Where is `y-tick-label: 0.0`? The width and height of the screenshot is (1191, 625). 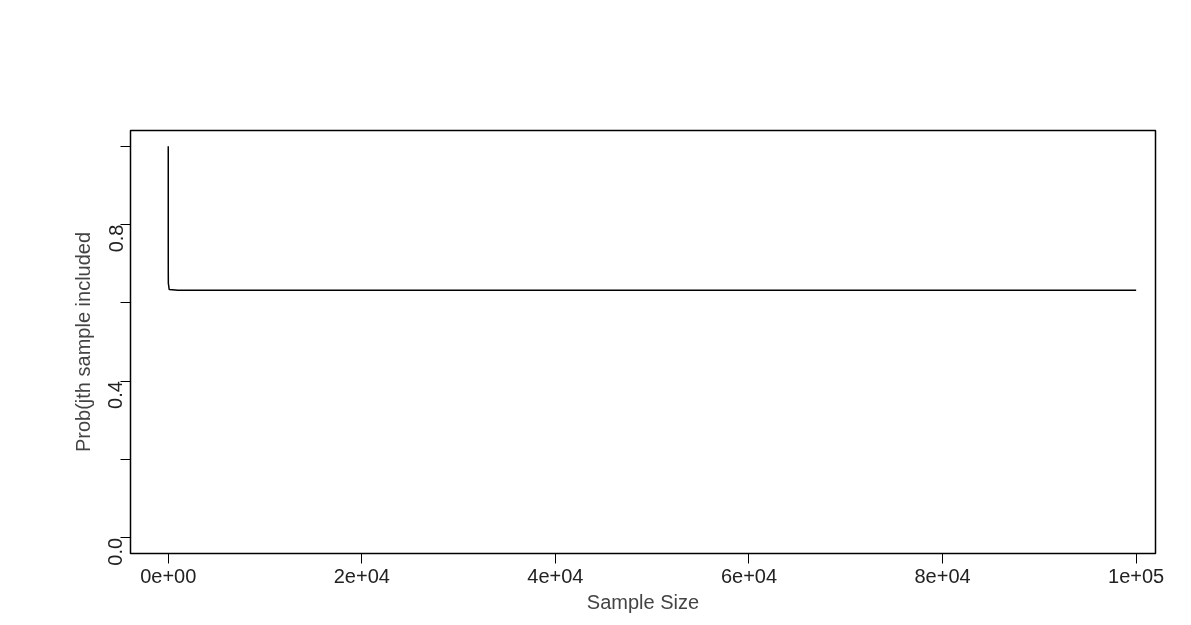 y-tick-label: 0.0 is located at coordinates (115, 551).